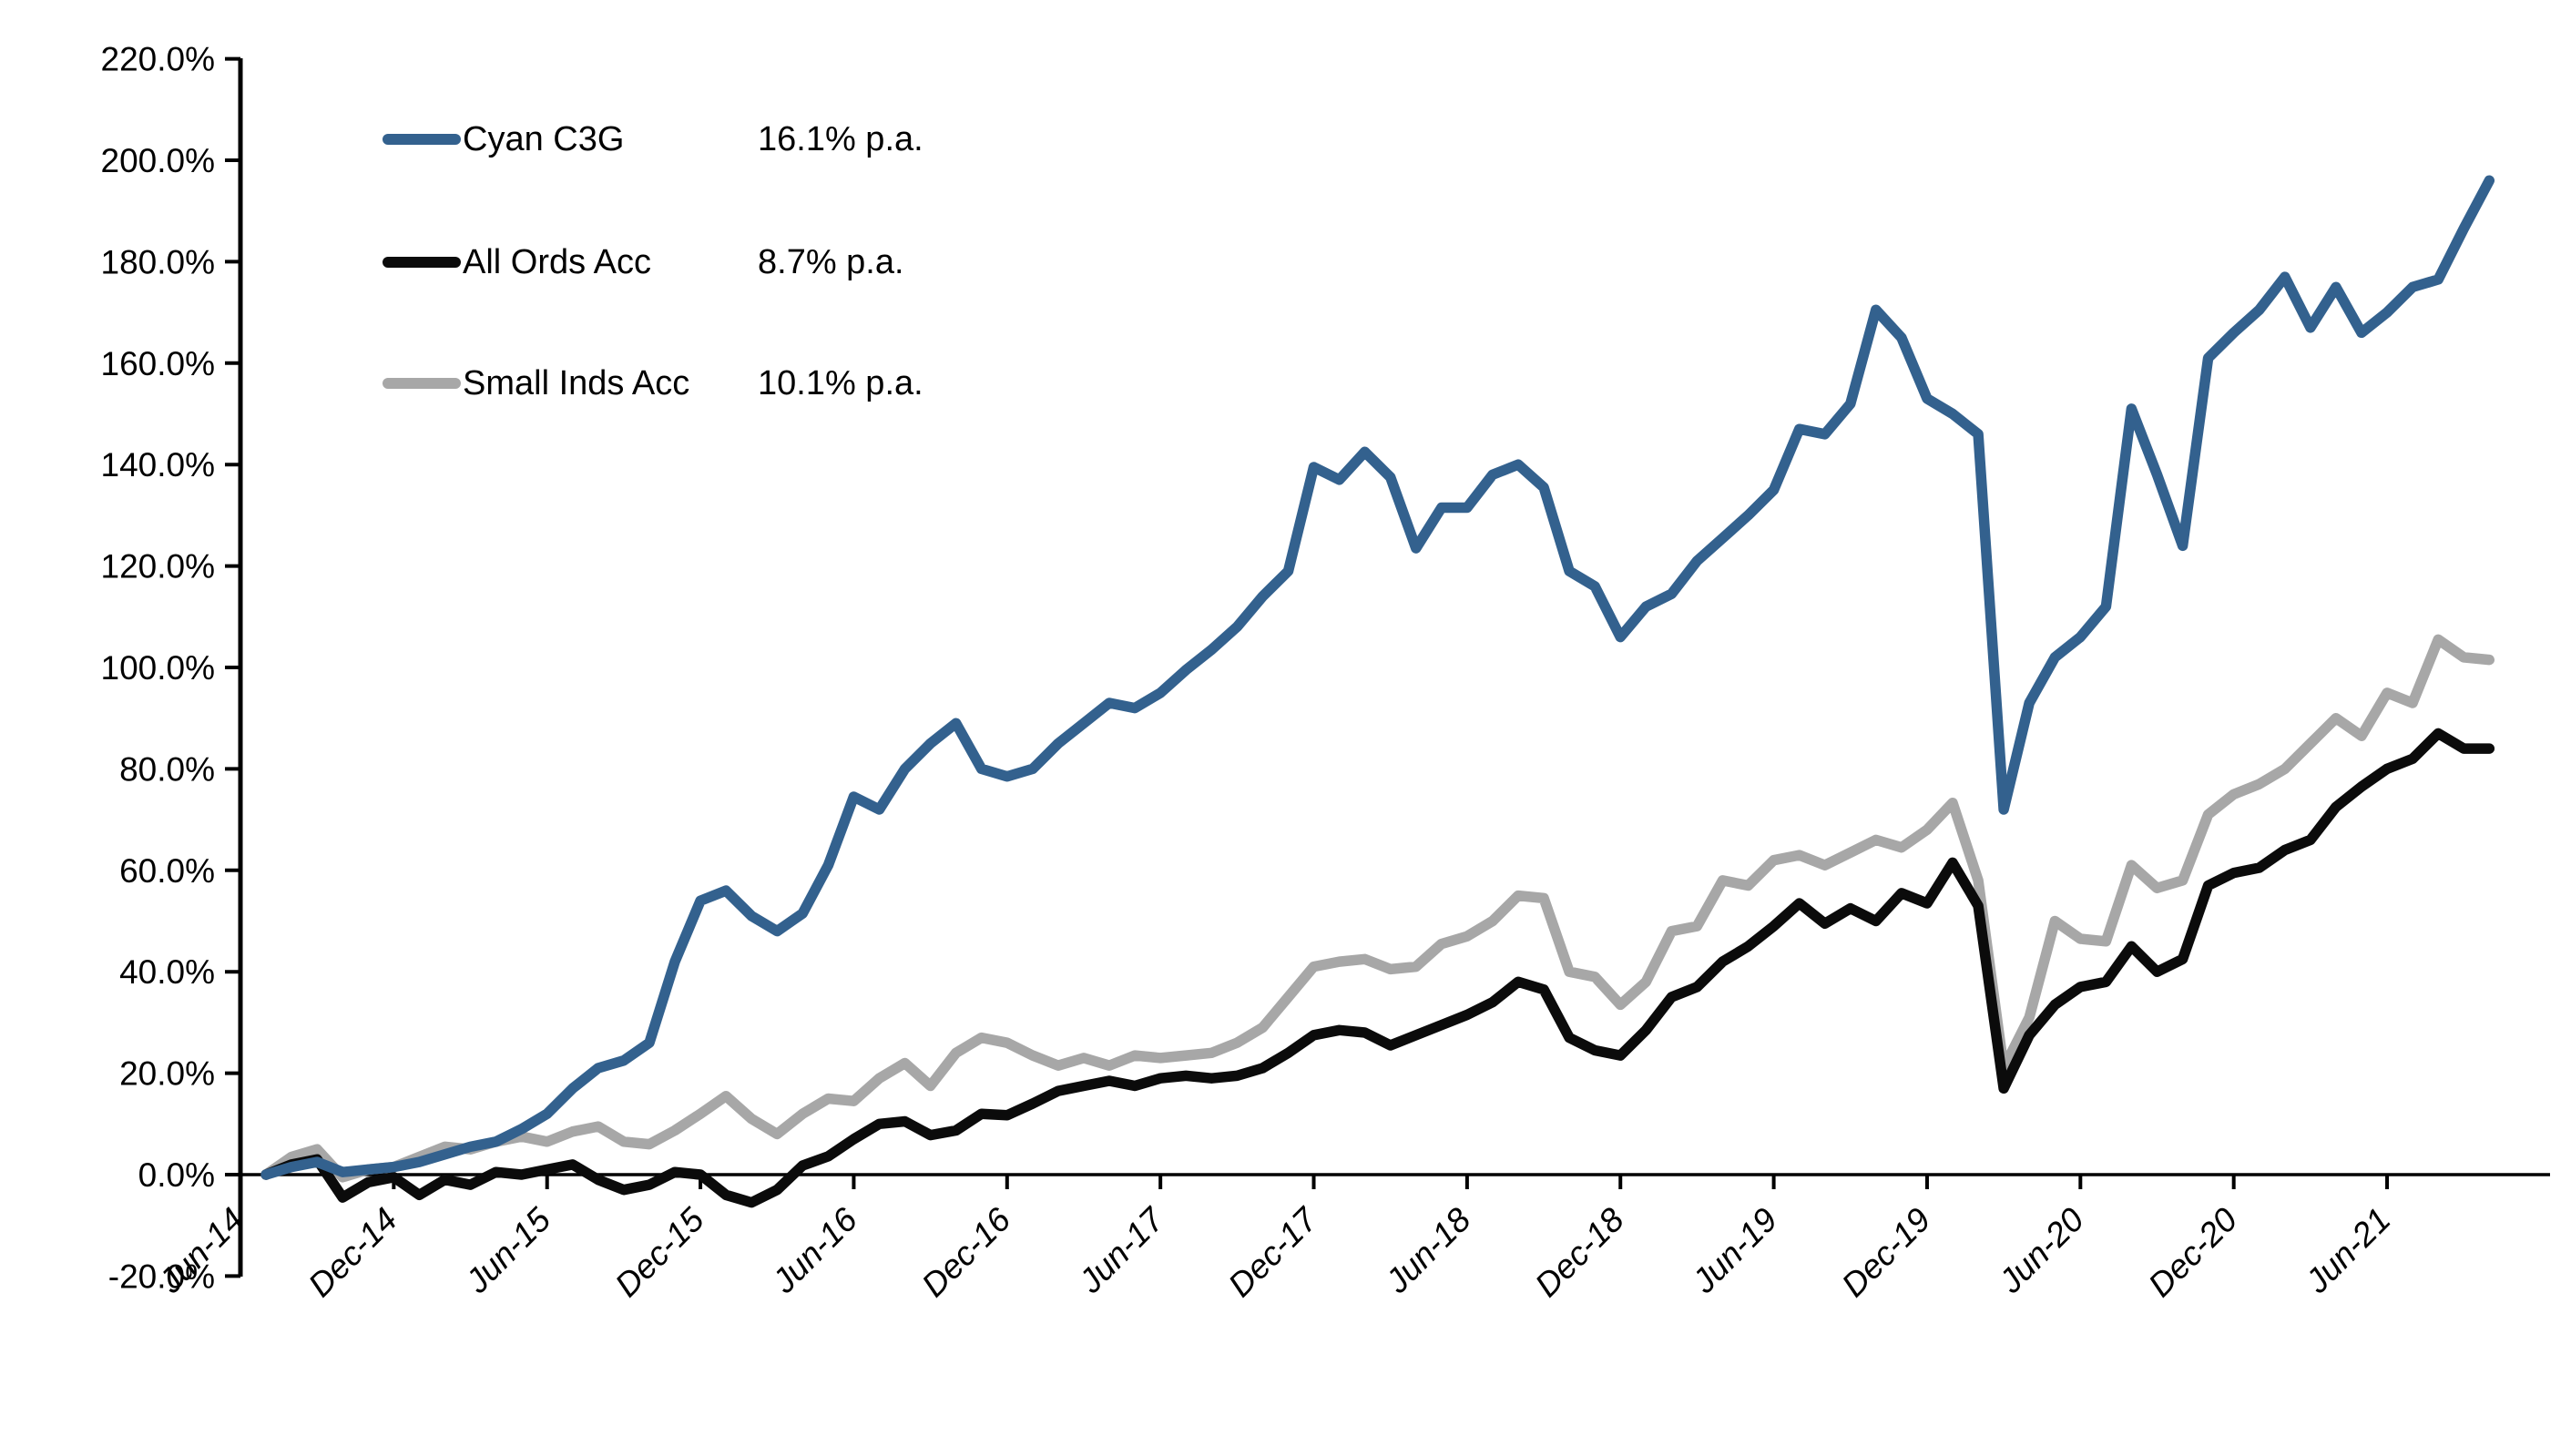 The image size is (2571, 1456). Describe the element at coordinates (2193, 1252) in the screenshot. I see `x-tick-label: Dec-20` at that location.